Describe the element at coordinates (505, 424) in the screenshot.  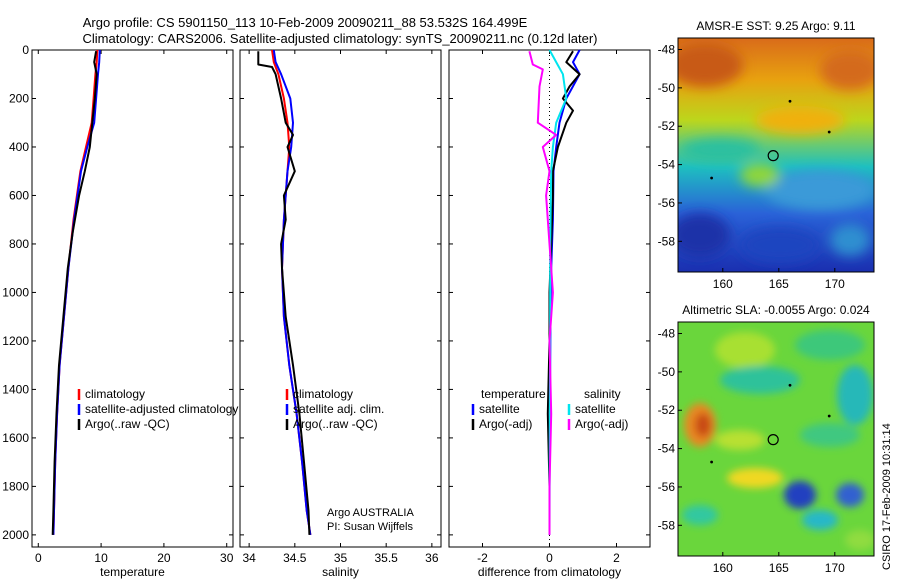
I see `difference-legend-label-left: Argo(-adj)` at that location.